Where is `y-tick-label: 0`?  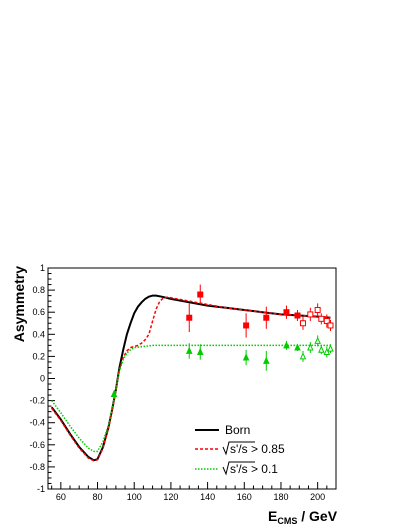
y-tick-label: 0 is located at coordinates (42, 379).